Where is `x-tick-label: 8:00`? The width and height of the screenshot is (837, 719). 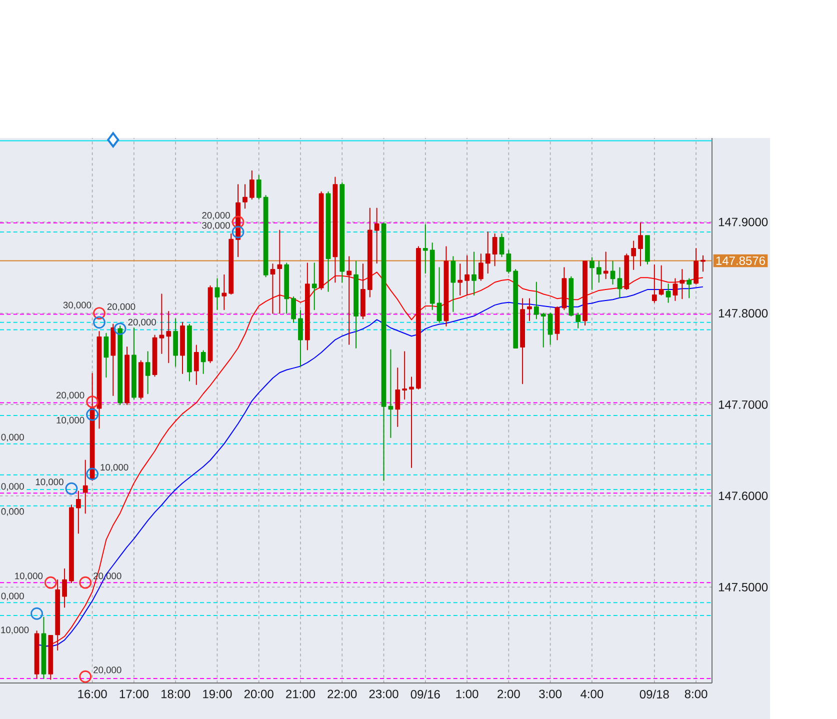
x-tick-label: 8:00 is located at coordinates (696, 694).